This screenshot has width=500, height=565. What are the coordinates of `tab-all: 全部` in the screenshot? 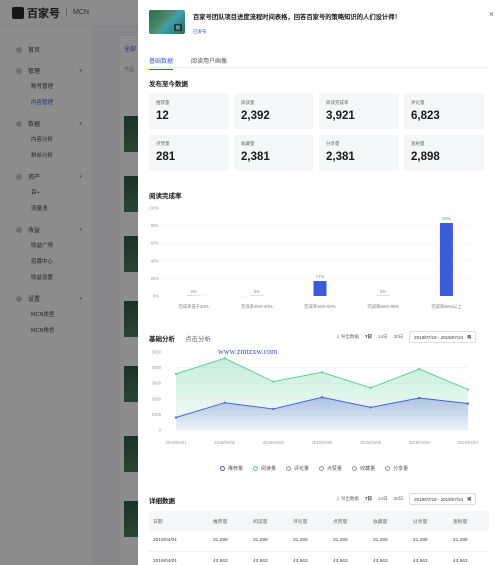 It's located at (130, 50).